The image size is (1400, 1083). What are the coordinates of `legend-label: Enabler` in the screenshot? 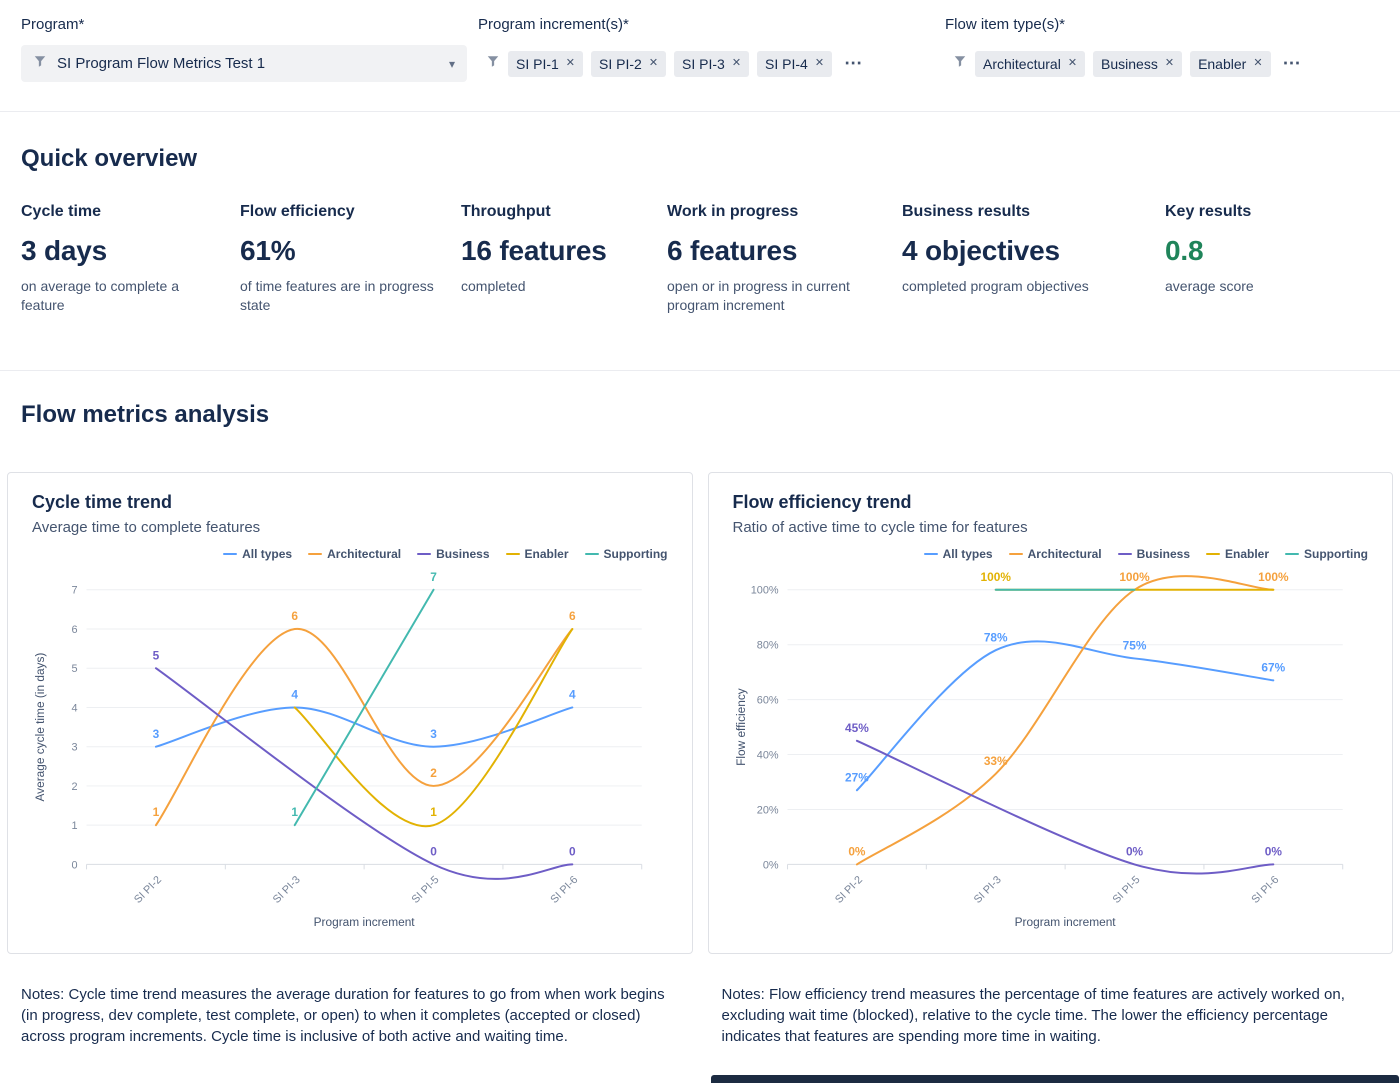 It's located at (546, 553).